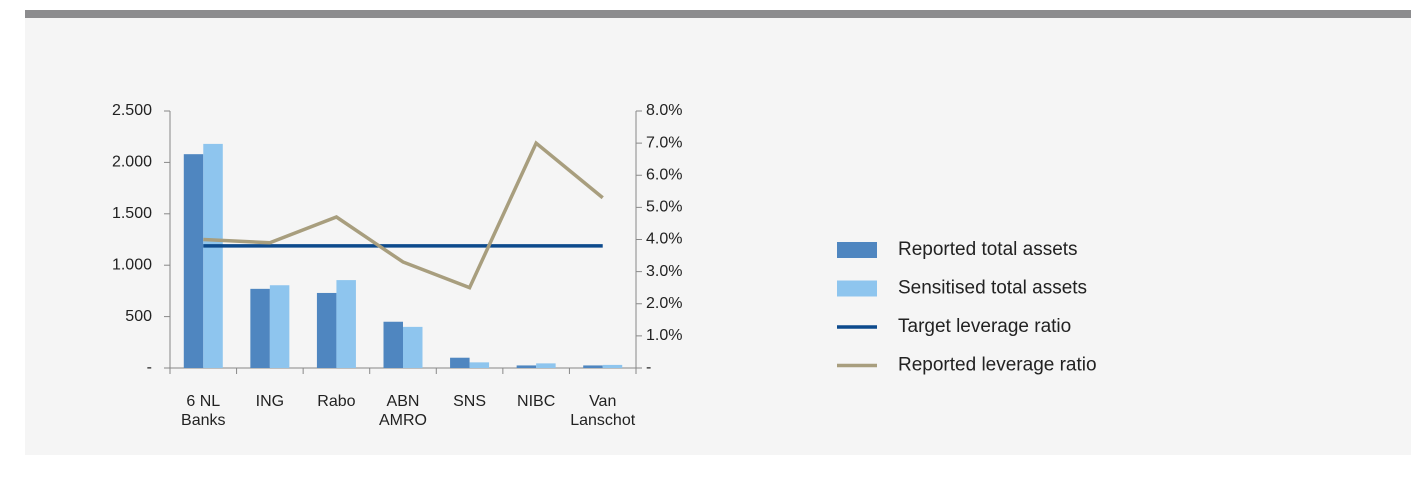 Image resolution: width=1411 pixels, height=483 pixels. What do you see at coordinates (984, 326) in the screenshot?
I see `legend-label: Target leverage ratio` at bounding box center [984, 326].